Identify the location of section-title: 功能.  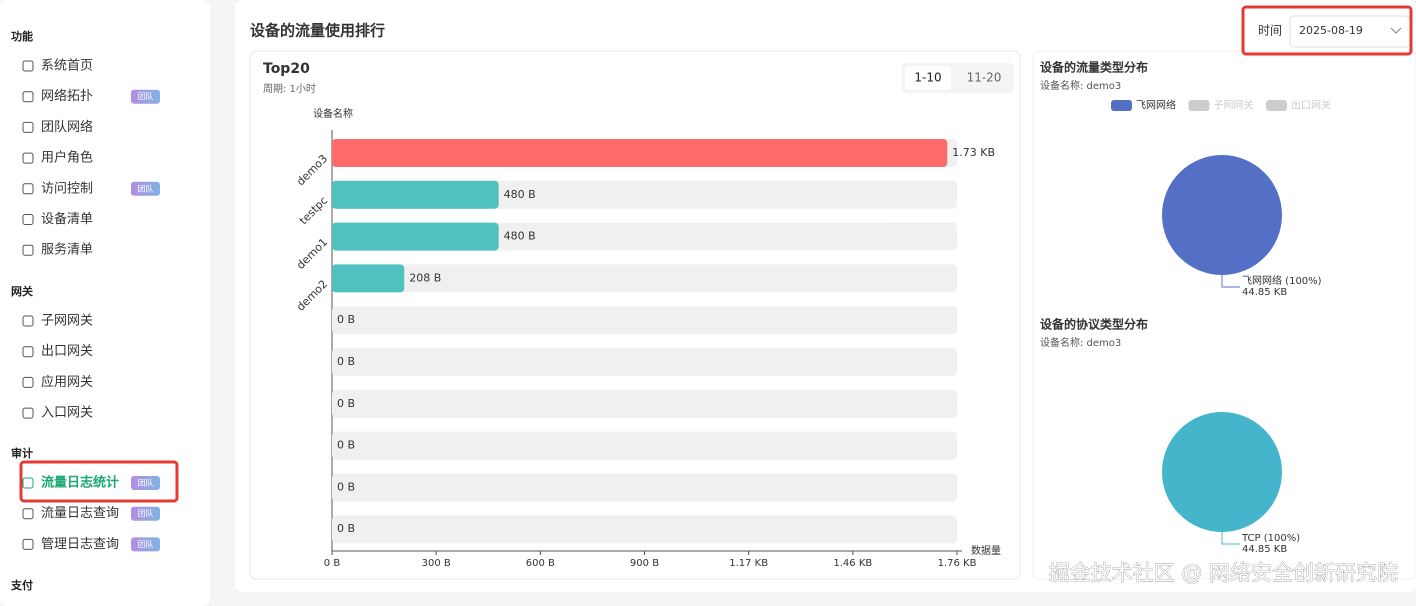
(22, 36).